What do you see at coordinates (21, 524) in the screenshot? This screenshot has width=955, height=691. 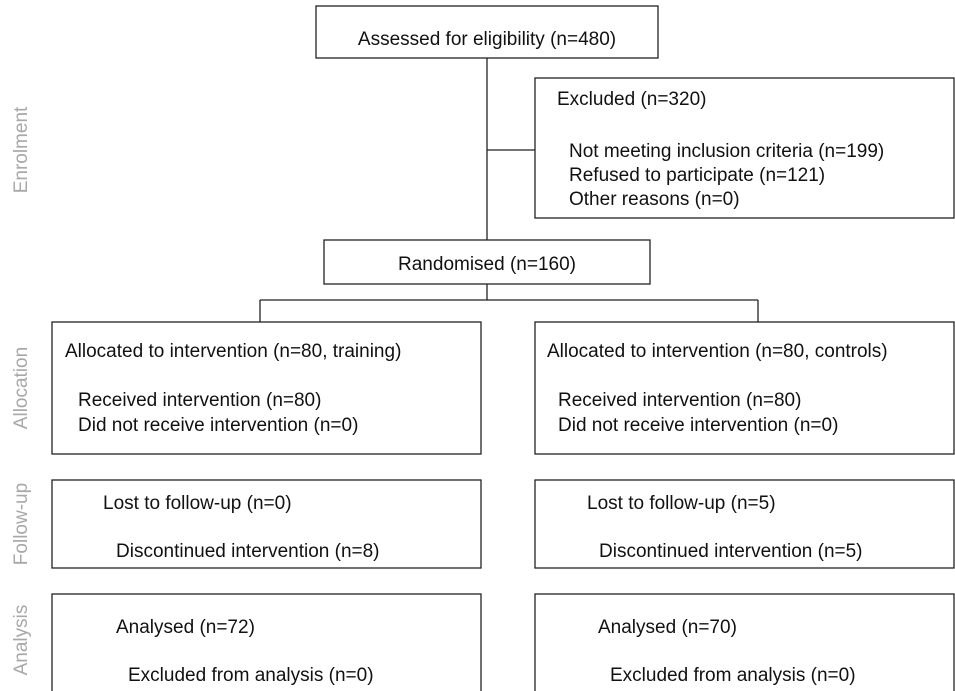 I see `stage-label: Follow-up` at bounding box center [21, 524].